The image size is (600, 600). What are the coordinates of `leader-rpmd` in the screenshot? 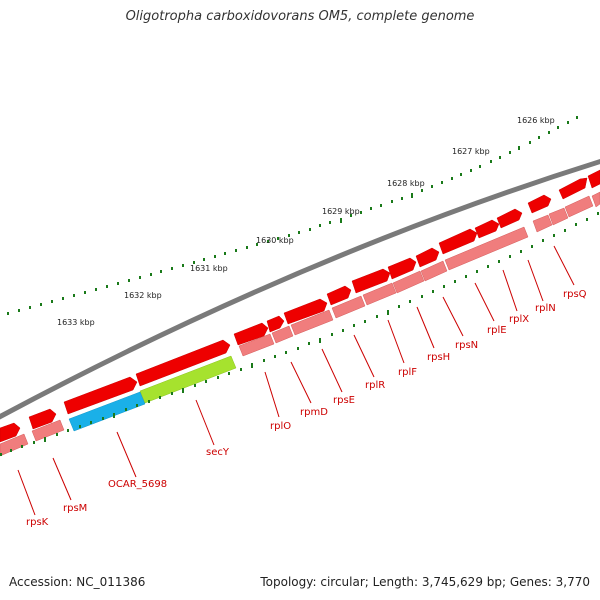 It's located at (301, 382).